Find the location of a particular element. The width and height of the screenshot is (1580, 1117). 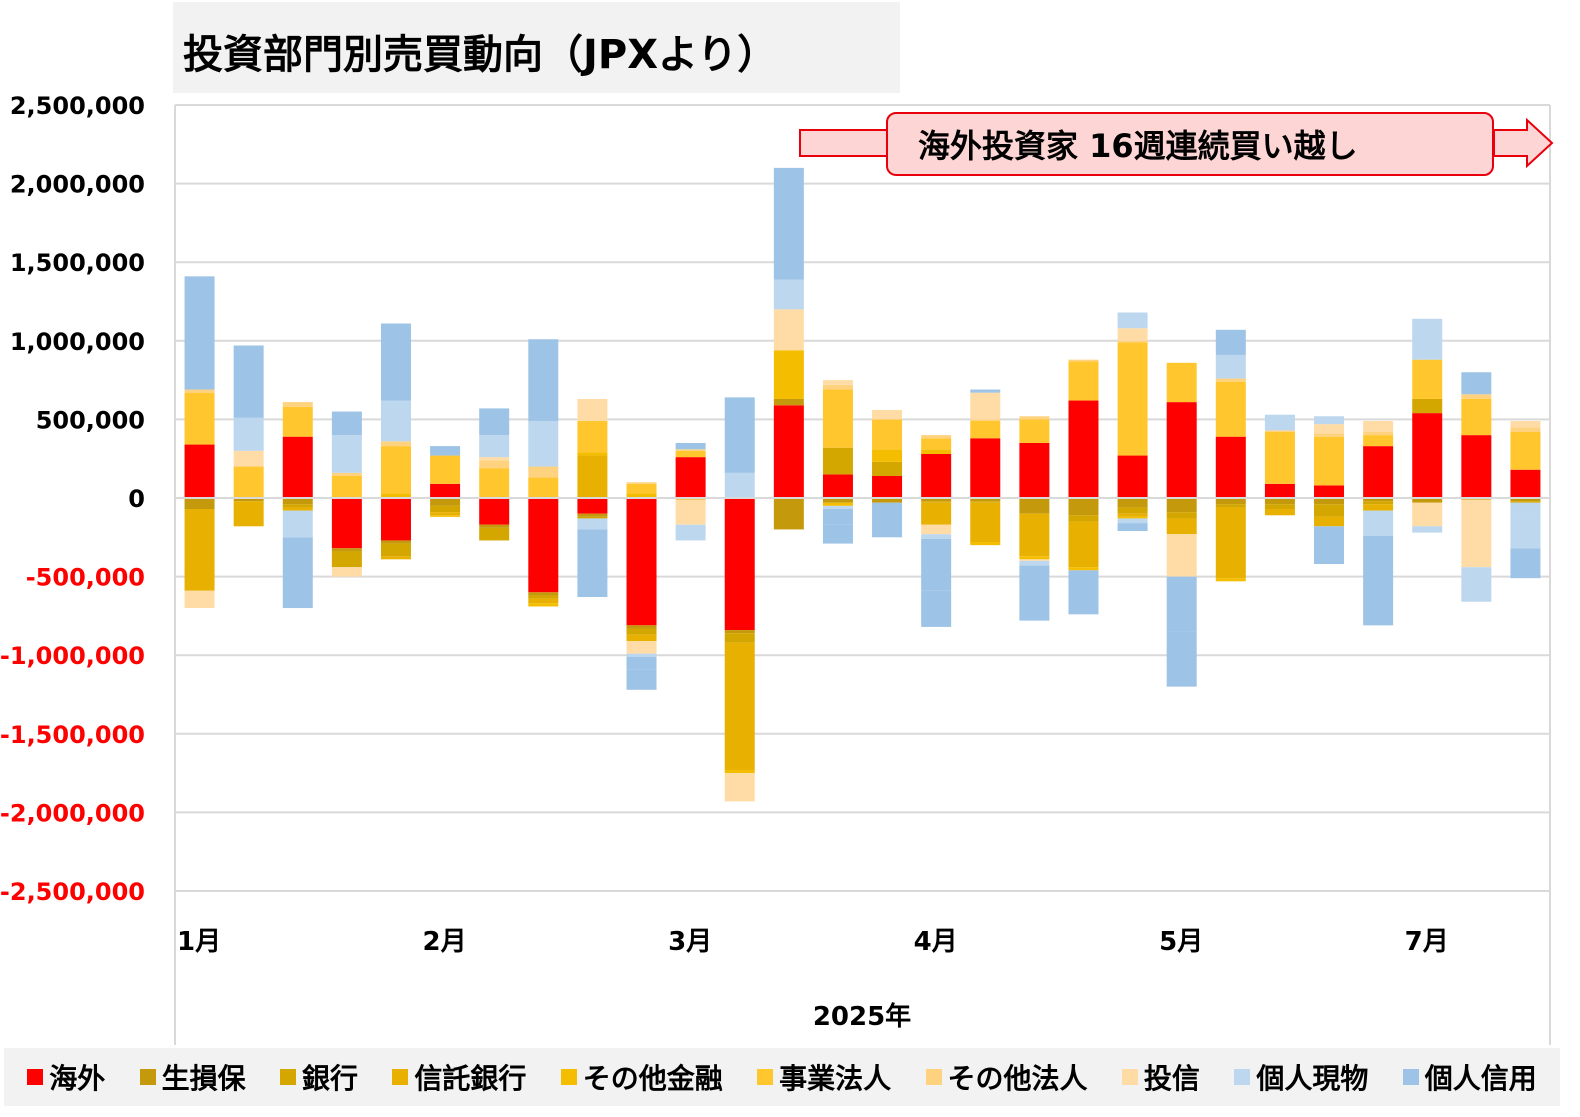

legend-item: 事業法人 is located at coordinates (824, 1077).